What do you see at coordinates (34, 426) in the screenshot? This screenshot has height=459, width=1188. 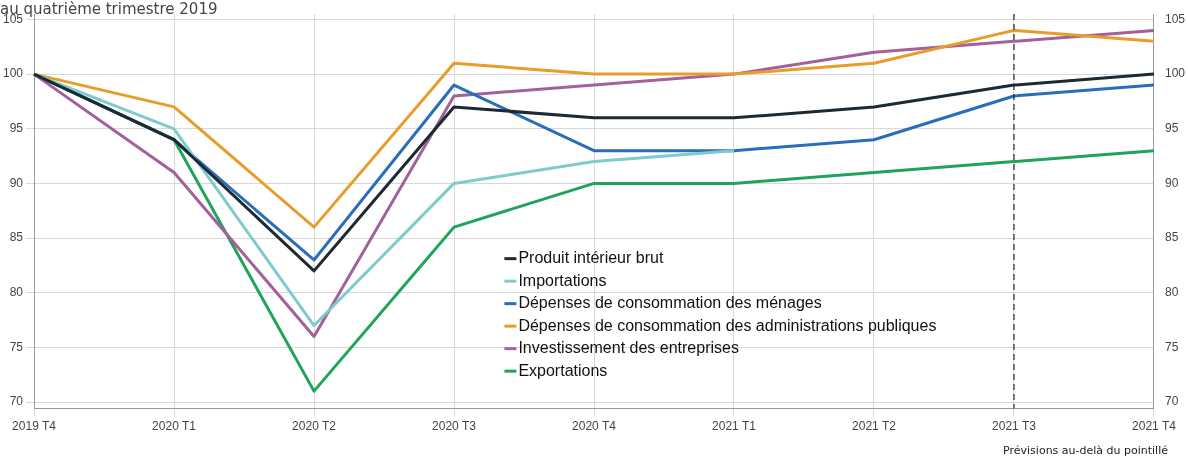 I see `x-tick-label: 2019 T4` at bounding box center [34, 426].